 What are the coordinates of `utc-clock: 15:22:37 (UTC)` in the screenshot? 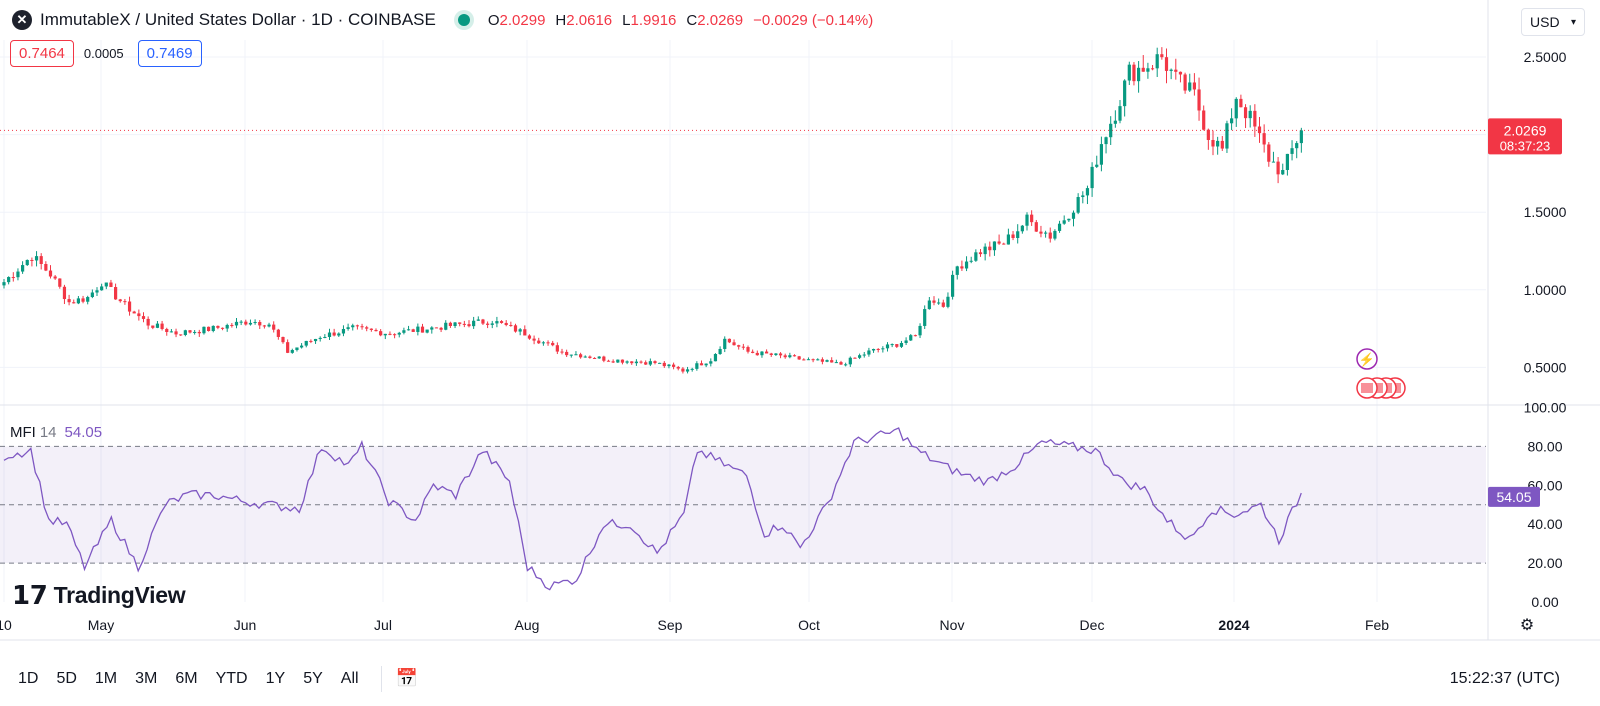 It's located at (1504, 678).